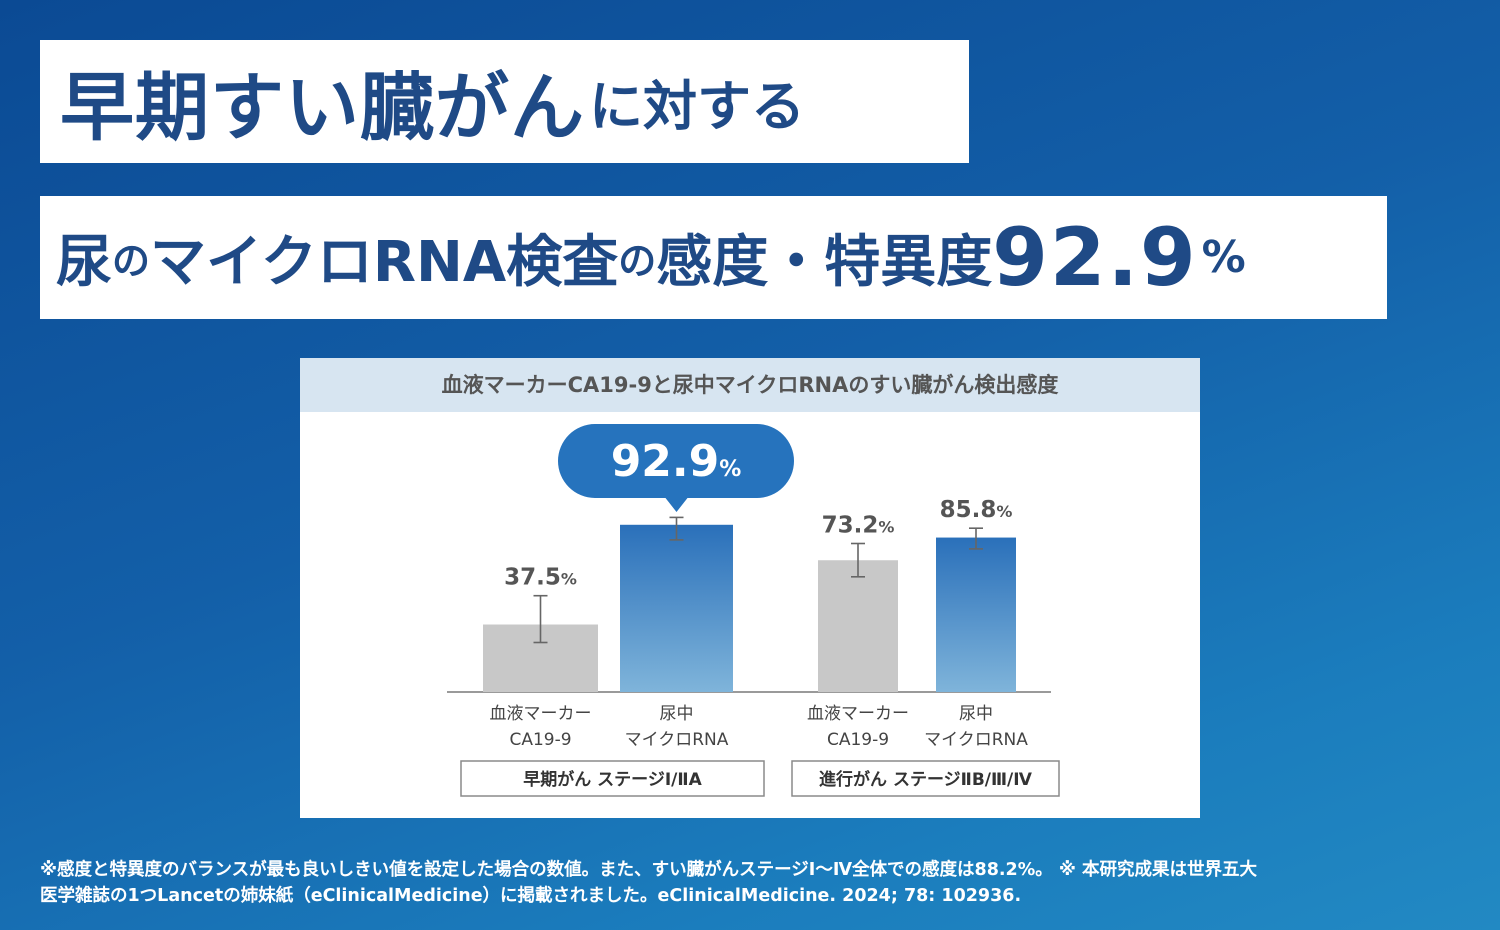  Describe the element at coordinates (1223, 257) in the screenshot. I see `headline-percent: %` at that location.